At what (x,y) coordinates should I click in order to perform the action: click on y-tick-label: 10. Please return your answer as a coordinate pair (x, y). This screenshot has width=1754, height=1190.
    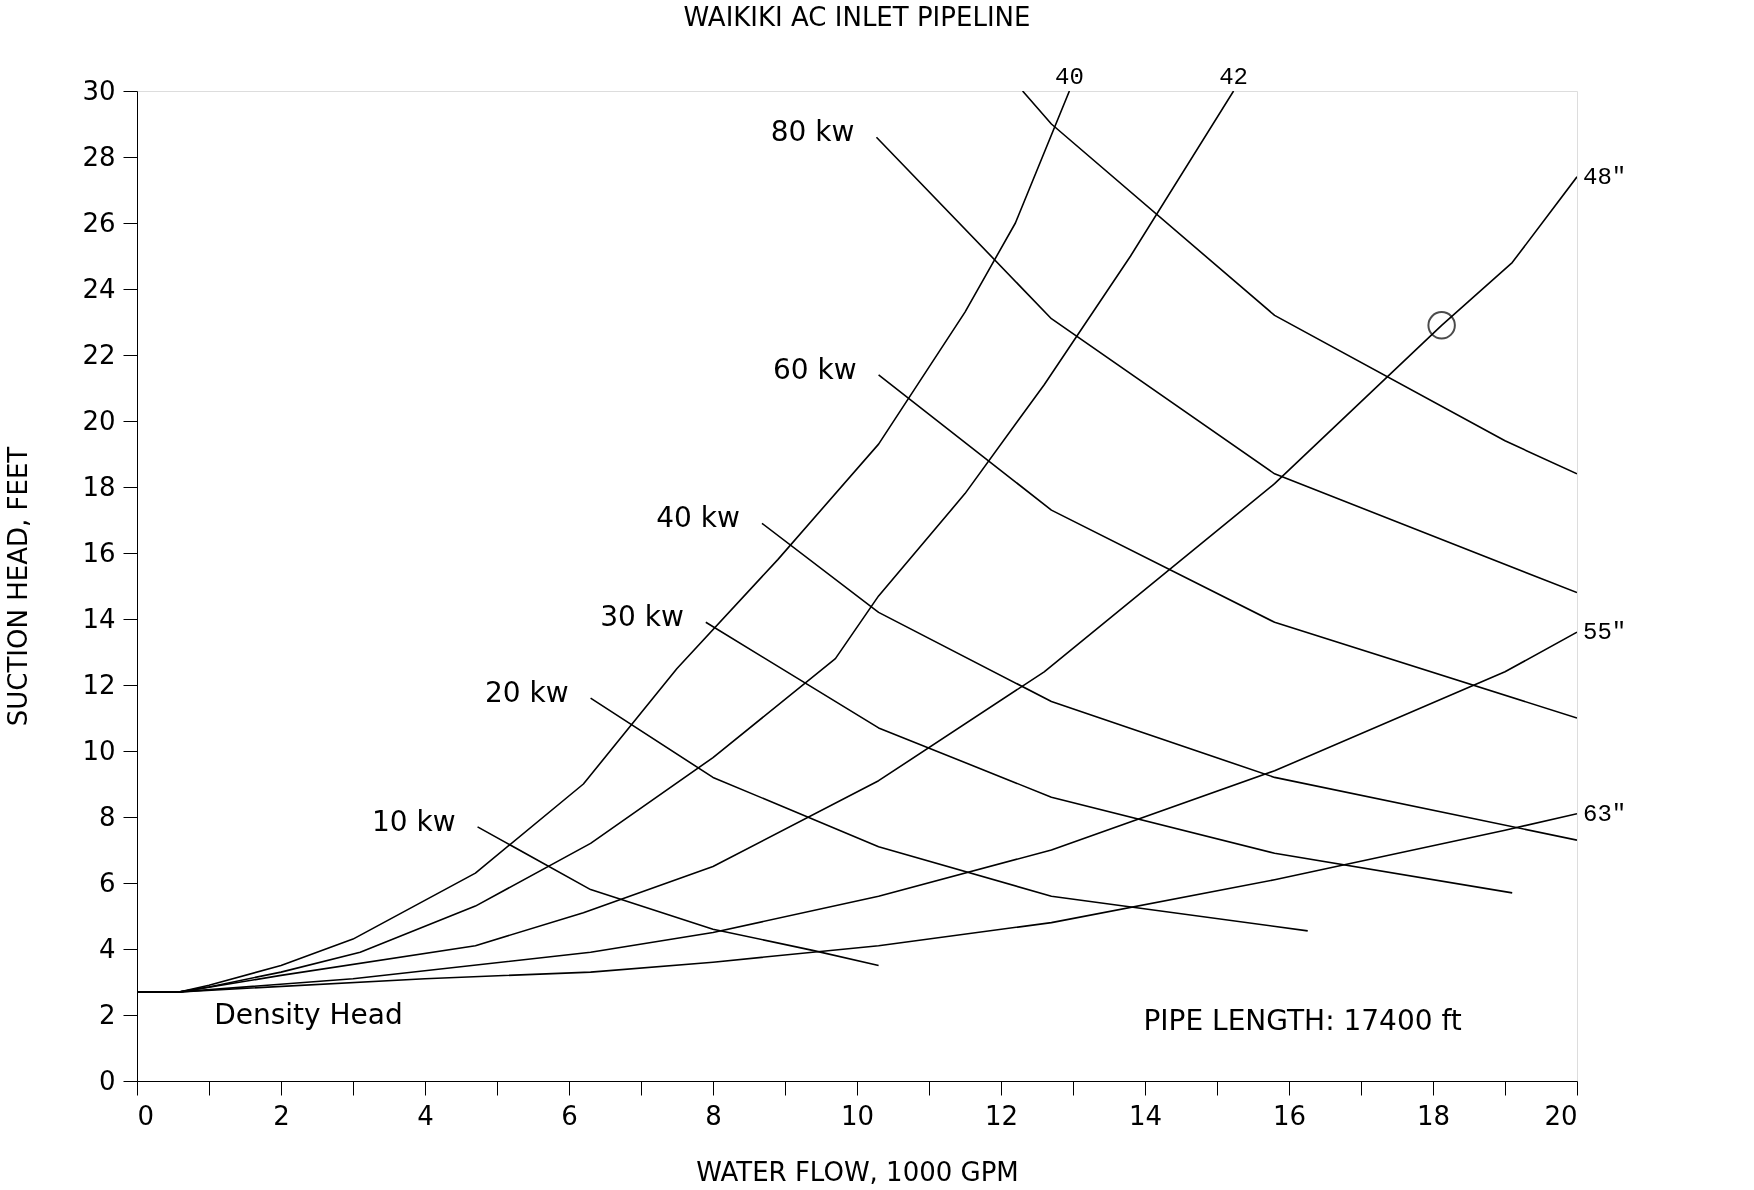
    Looking at the image, I should click on (99, 750).